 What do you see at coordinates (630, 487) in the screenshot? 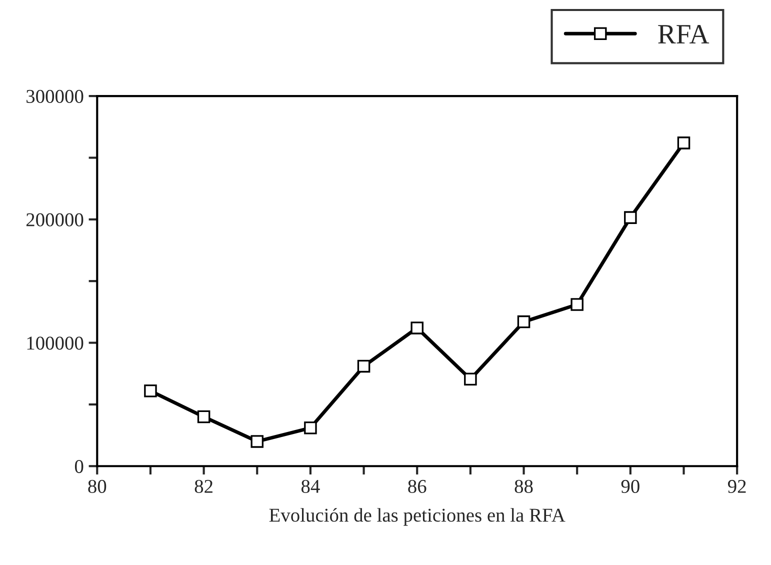
I see `x-tick-label: 90` at bounding box center [630, 487].